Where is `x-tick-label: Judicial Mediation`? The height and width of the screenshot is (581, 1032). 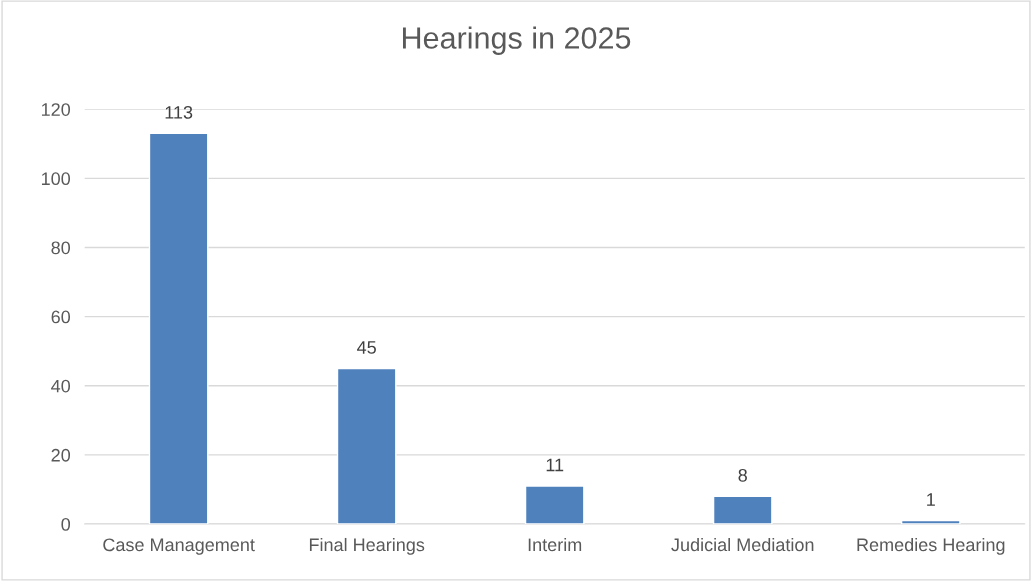
x-tick-label: Judicial Mediation is located at coordinates (742, 544).